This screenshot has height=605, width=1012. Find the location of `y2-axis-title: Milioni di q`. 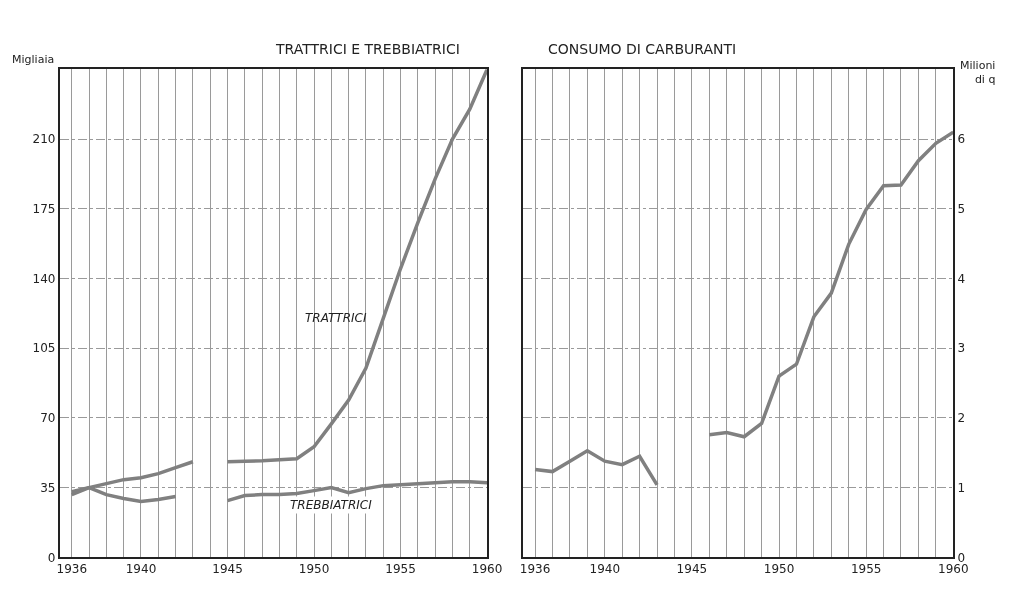

y2-axis-title: Milioni di q is located at coordinates (978, 73).